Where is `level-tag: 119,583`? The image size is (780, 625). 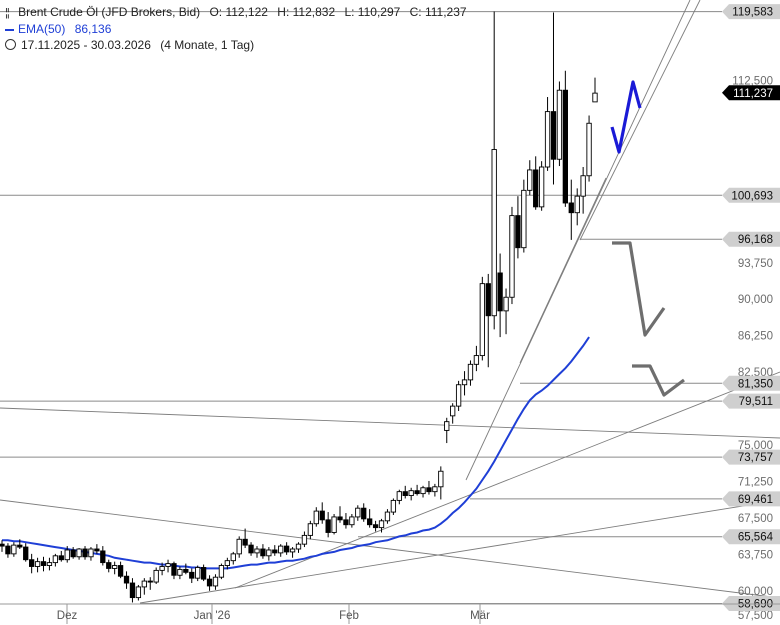
level-tag: 119,583 is located at coordinates (751, 12).